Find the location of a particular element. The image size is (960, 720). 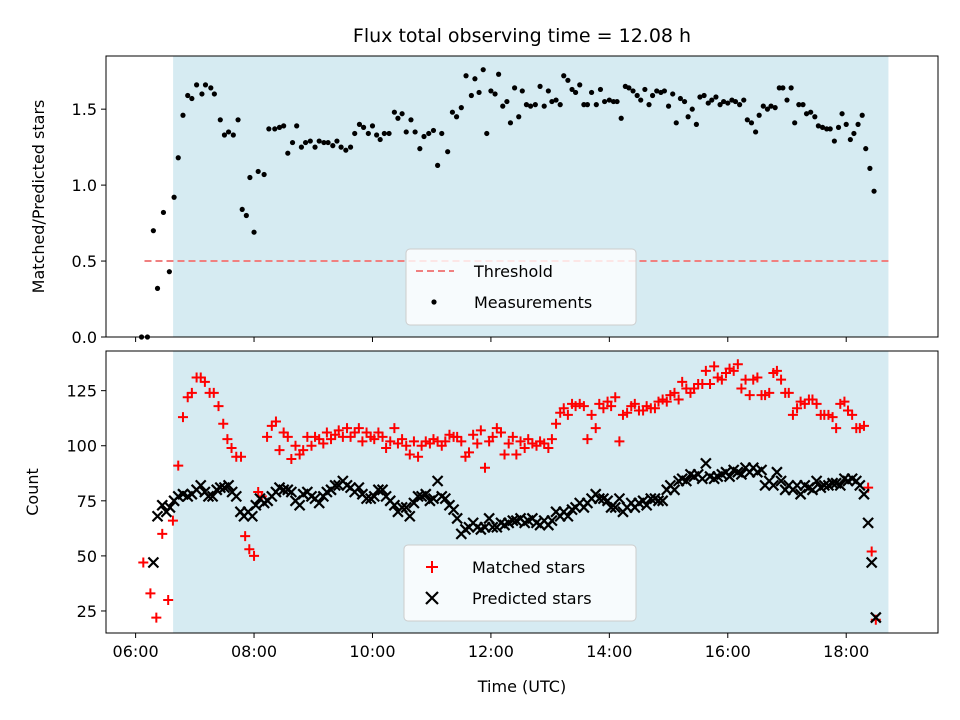

bottom-legend-label: Matched stars is located at coordinates (528, 567).